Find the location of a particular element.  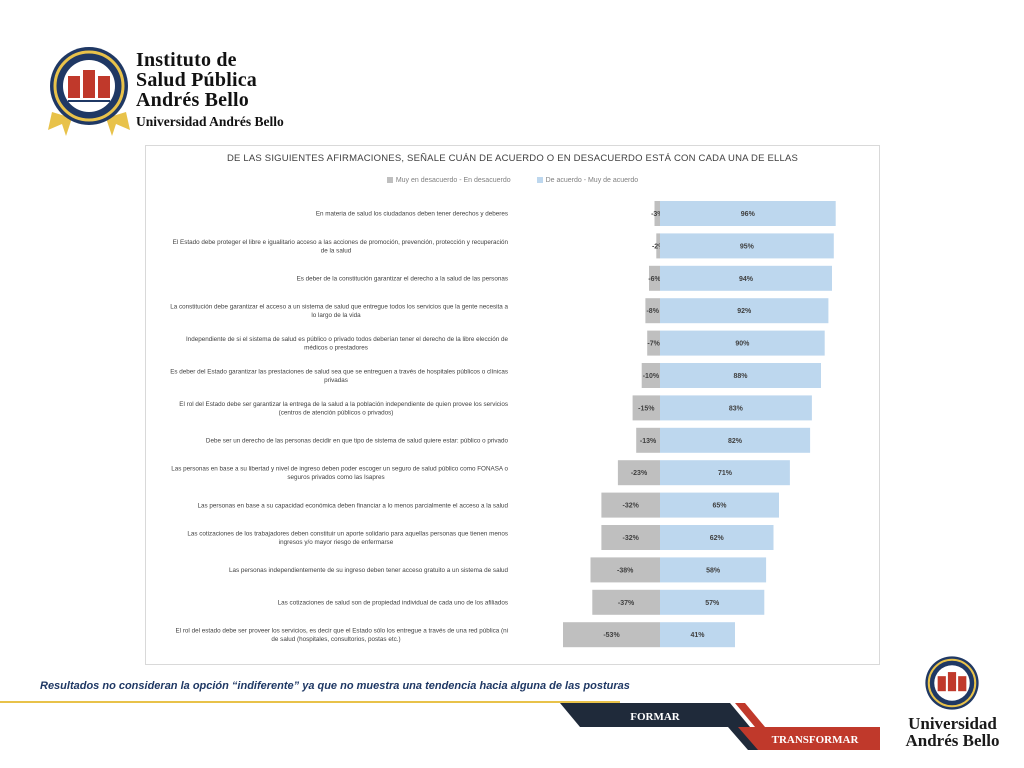

data-label-agree: 65% is located at coordinates (719, 506).